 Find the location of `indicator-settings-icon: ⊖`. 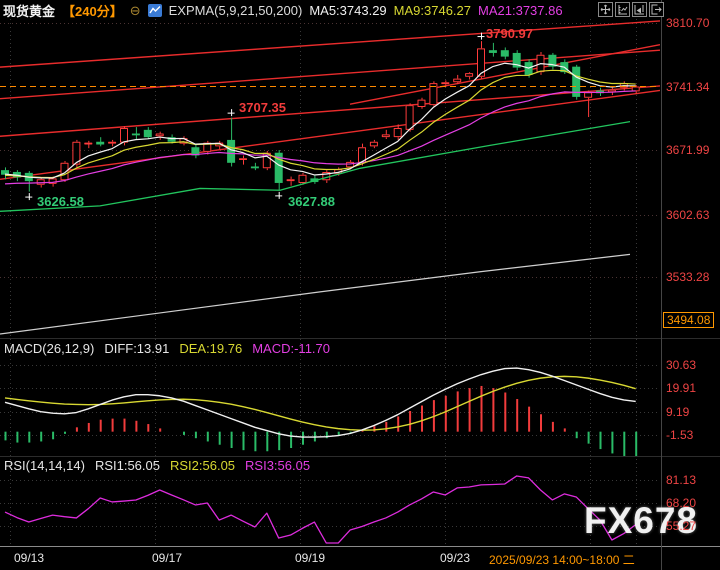

indicator-settings-icon: ⊖ is located at coordinates (135, 10).